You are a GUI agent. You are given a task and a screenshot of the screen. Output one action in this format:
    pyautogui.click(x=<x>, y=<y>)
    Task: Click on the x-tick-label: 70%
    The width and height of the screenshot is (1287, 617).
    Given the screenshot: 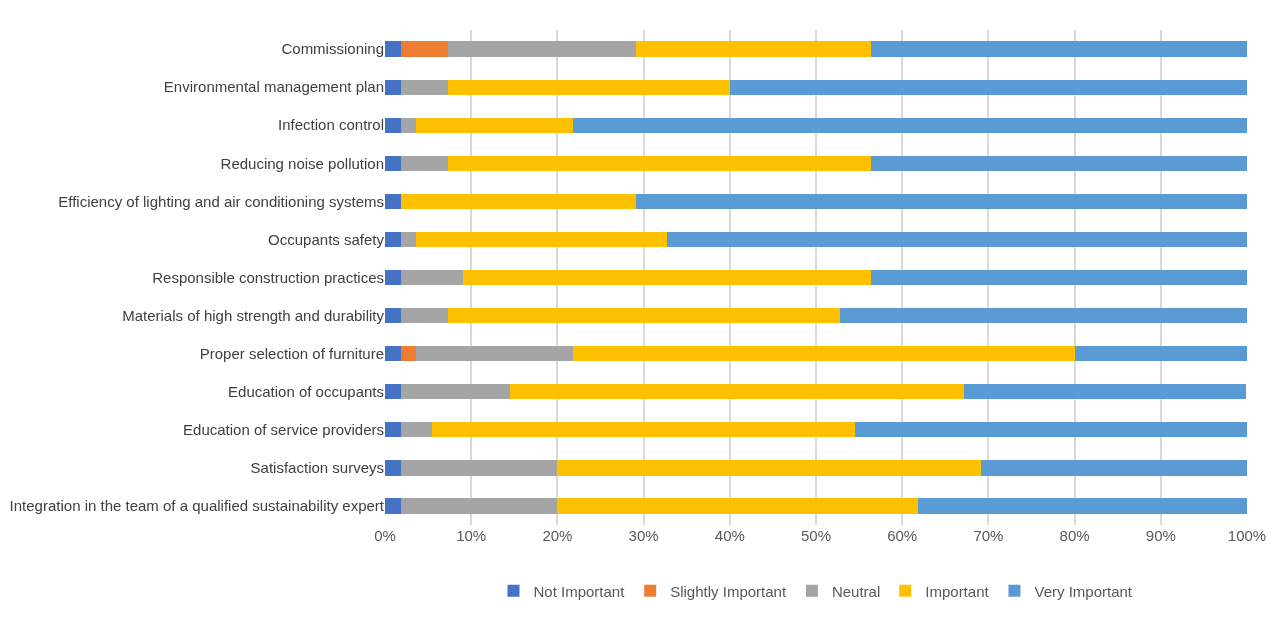 What is the action you would take?
    pyautogui.click(x=988, y=535)
    